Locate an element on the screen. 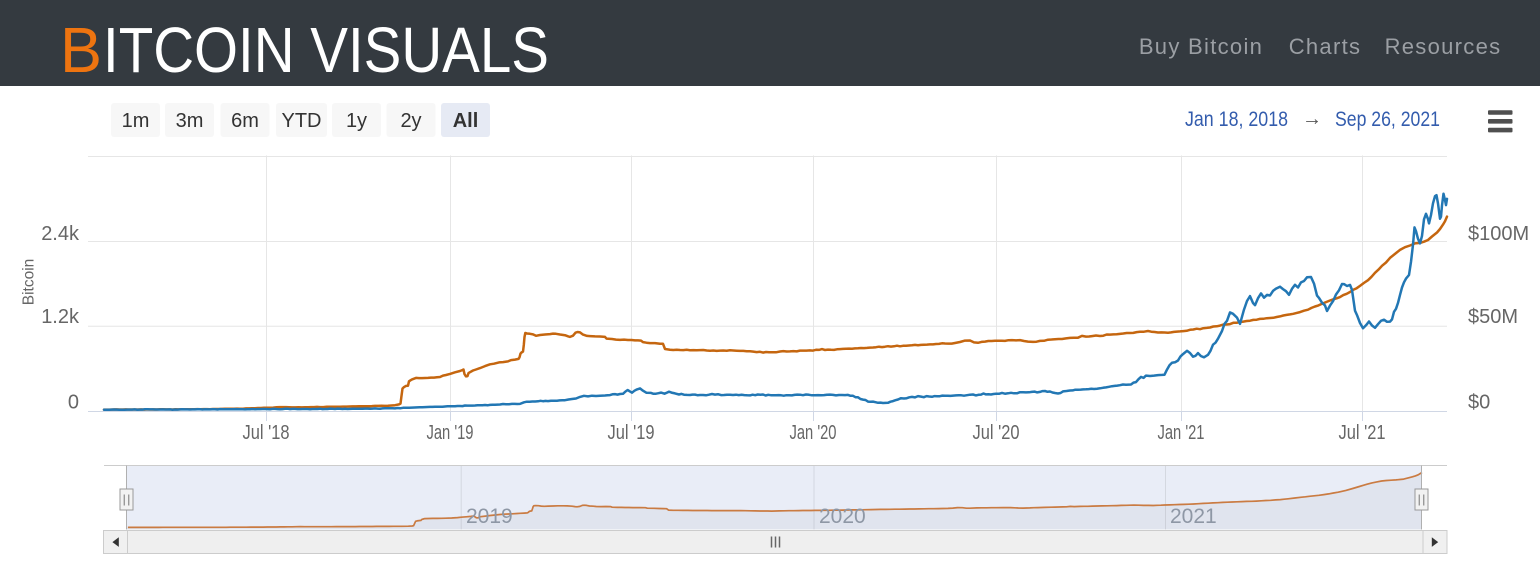 The width and height of the screenshot is (1540, 570). svg-text: 2019 is located at coordinates (489, 516).